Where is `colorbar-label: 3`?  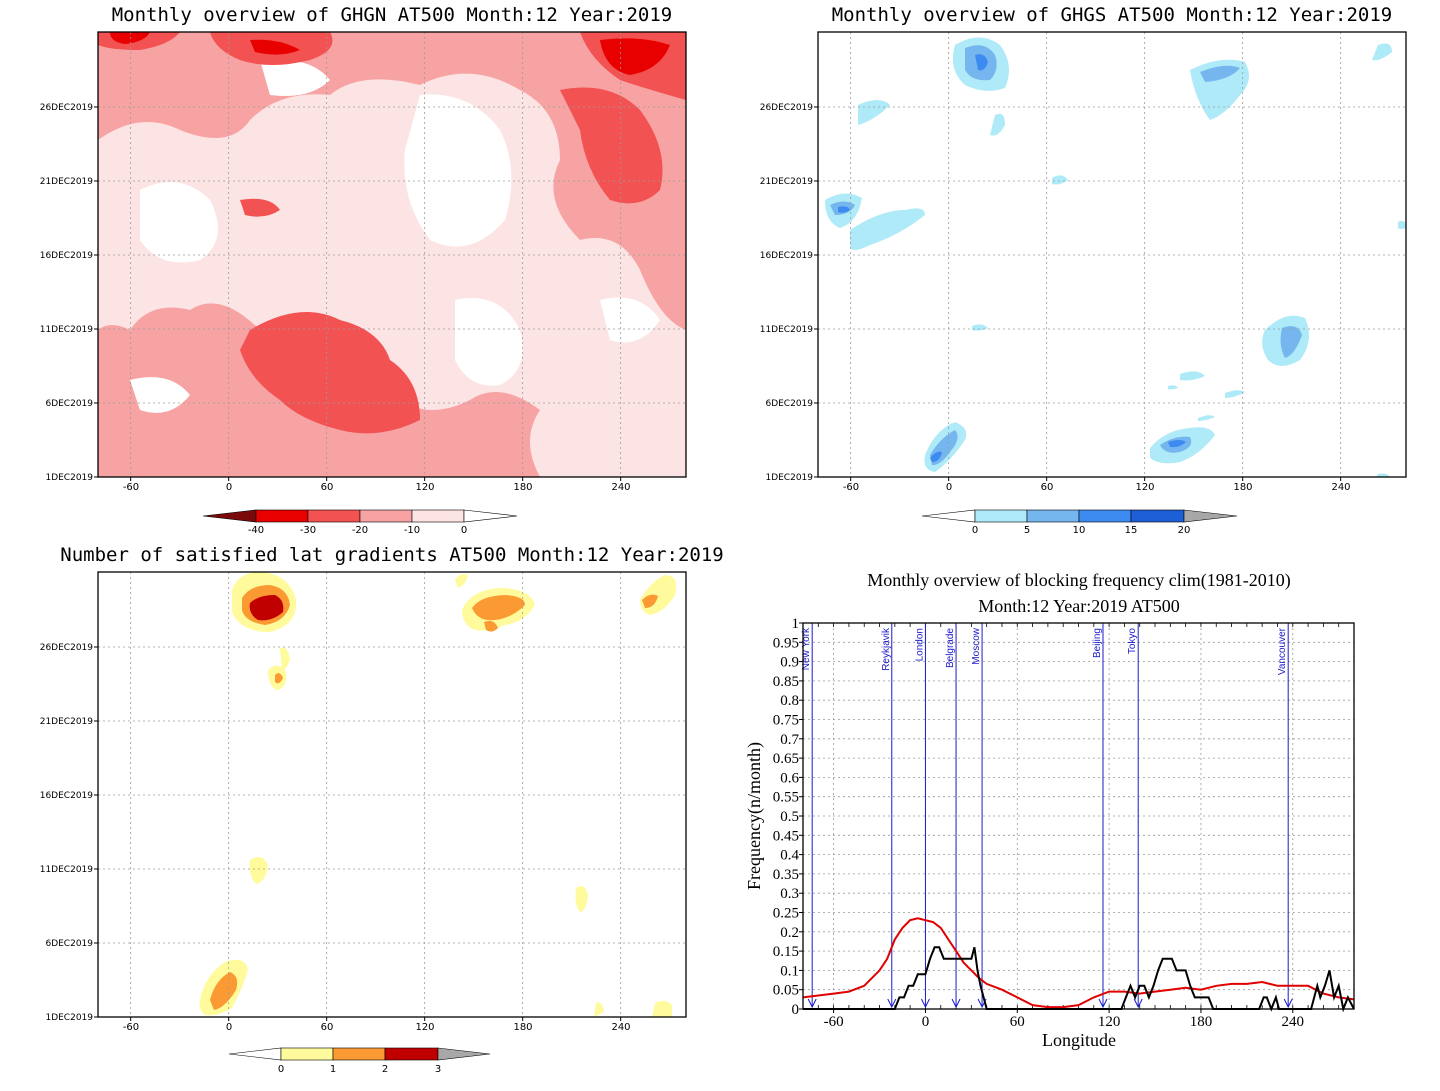
colorbar-label: 3 is located at coordinates (438, 1069).